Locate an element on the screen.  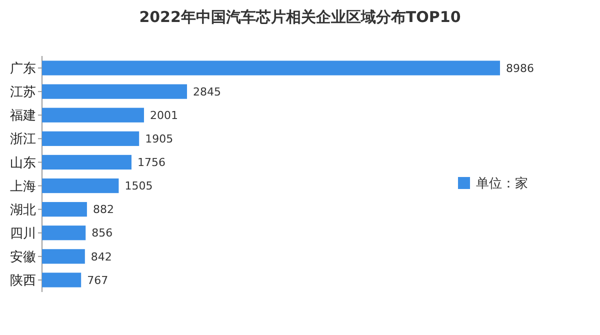
y-tick-label: 四川 is located at coordinates (23, 234).